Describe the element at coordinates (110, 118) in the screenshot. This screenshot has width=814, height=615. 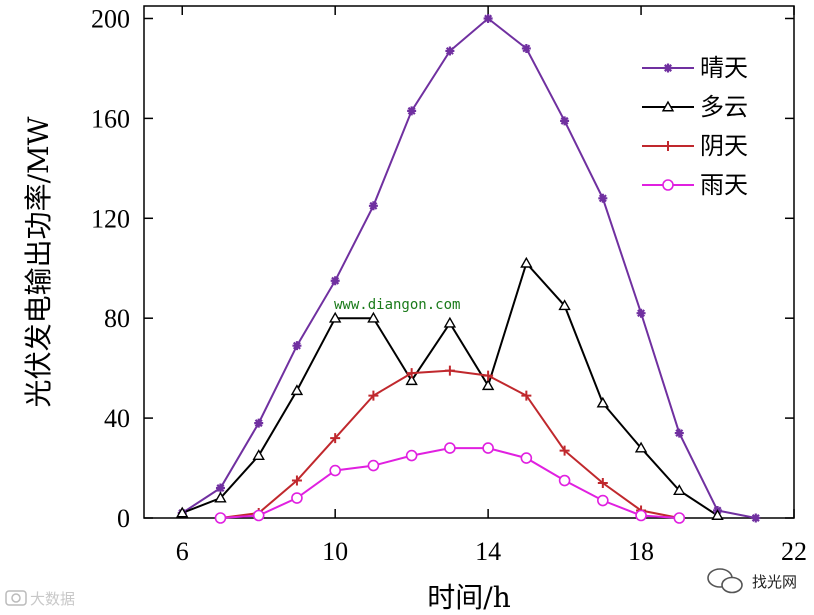
I see `y-tick-label: 160` at that location.